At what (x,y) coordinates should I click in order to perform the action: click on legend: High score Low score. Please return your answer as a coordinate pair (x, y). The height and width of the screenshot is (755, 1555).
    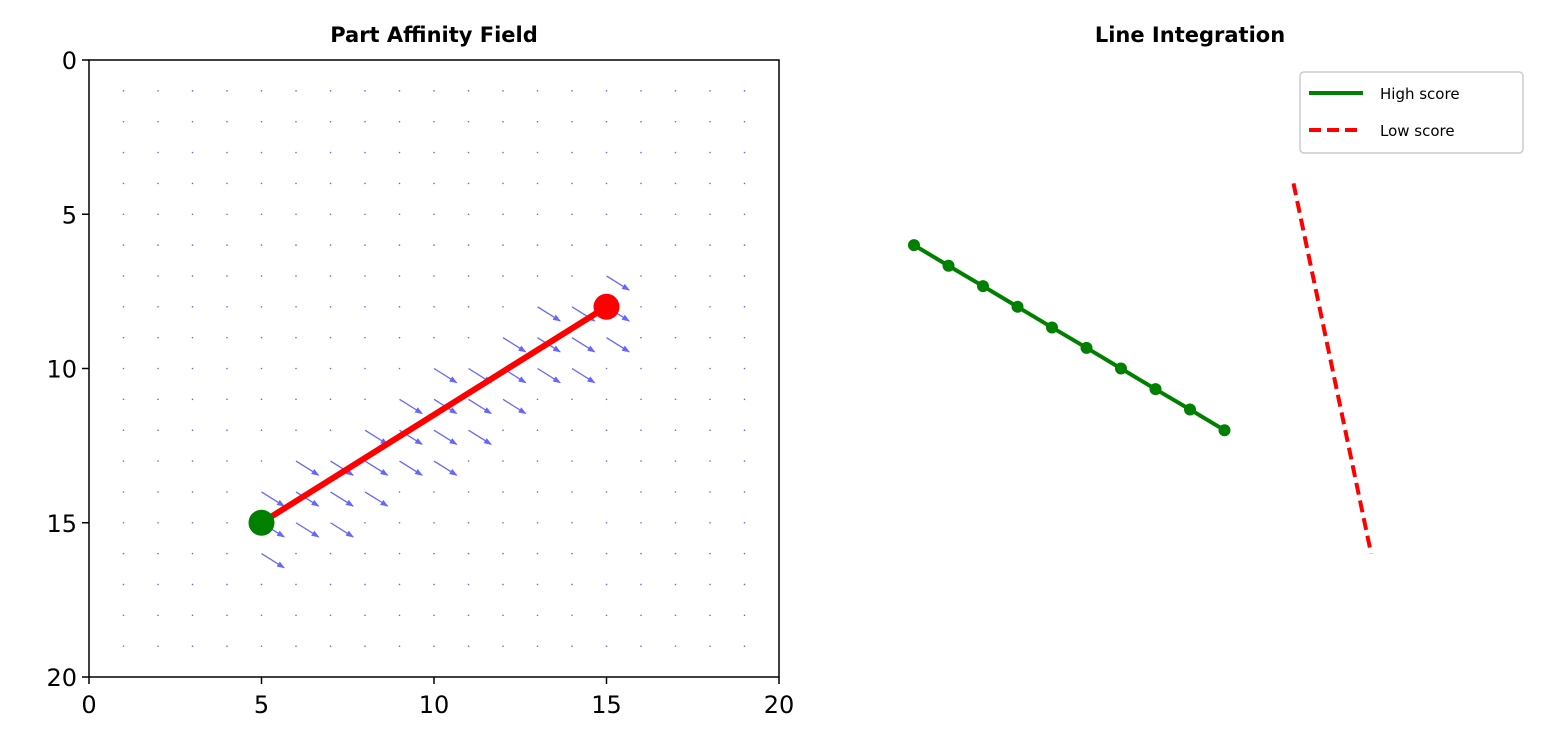
    Looking at the image, I should click on (1411, 112).